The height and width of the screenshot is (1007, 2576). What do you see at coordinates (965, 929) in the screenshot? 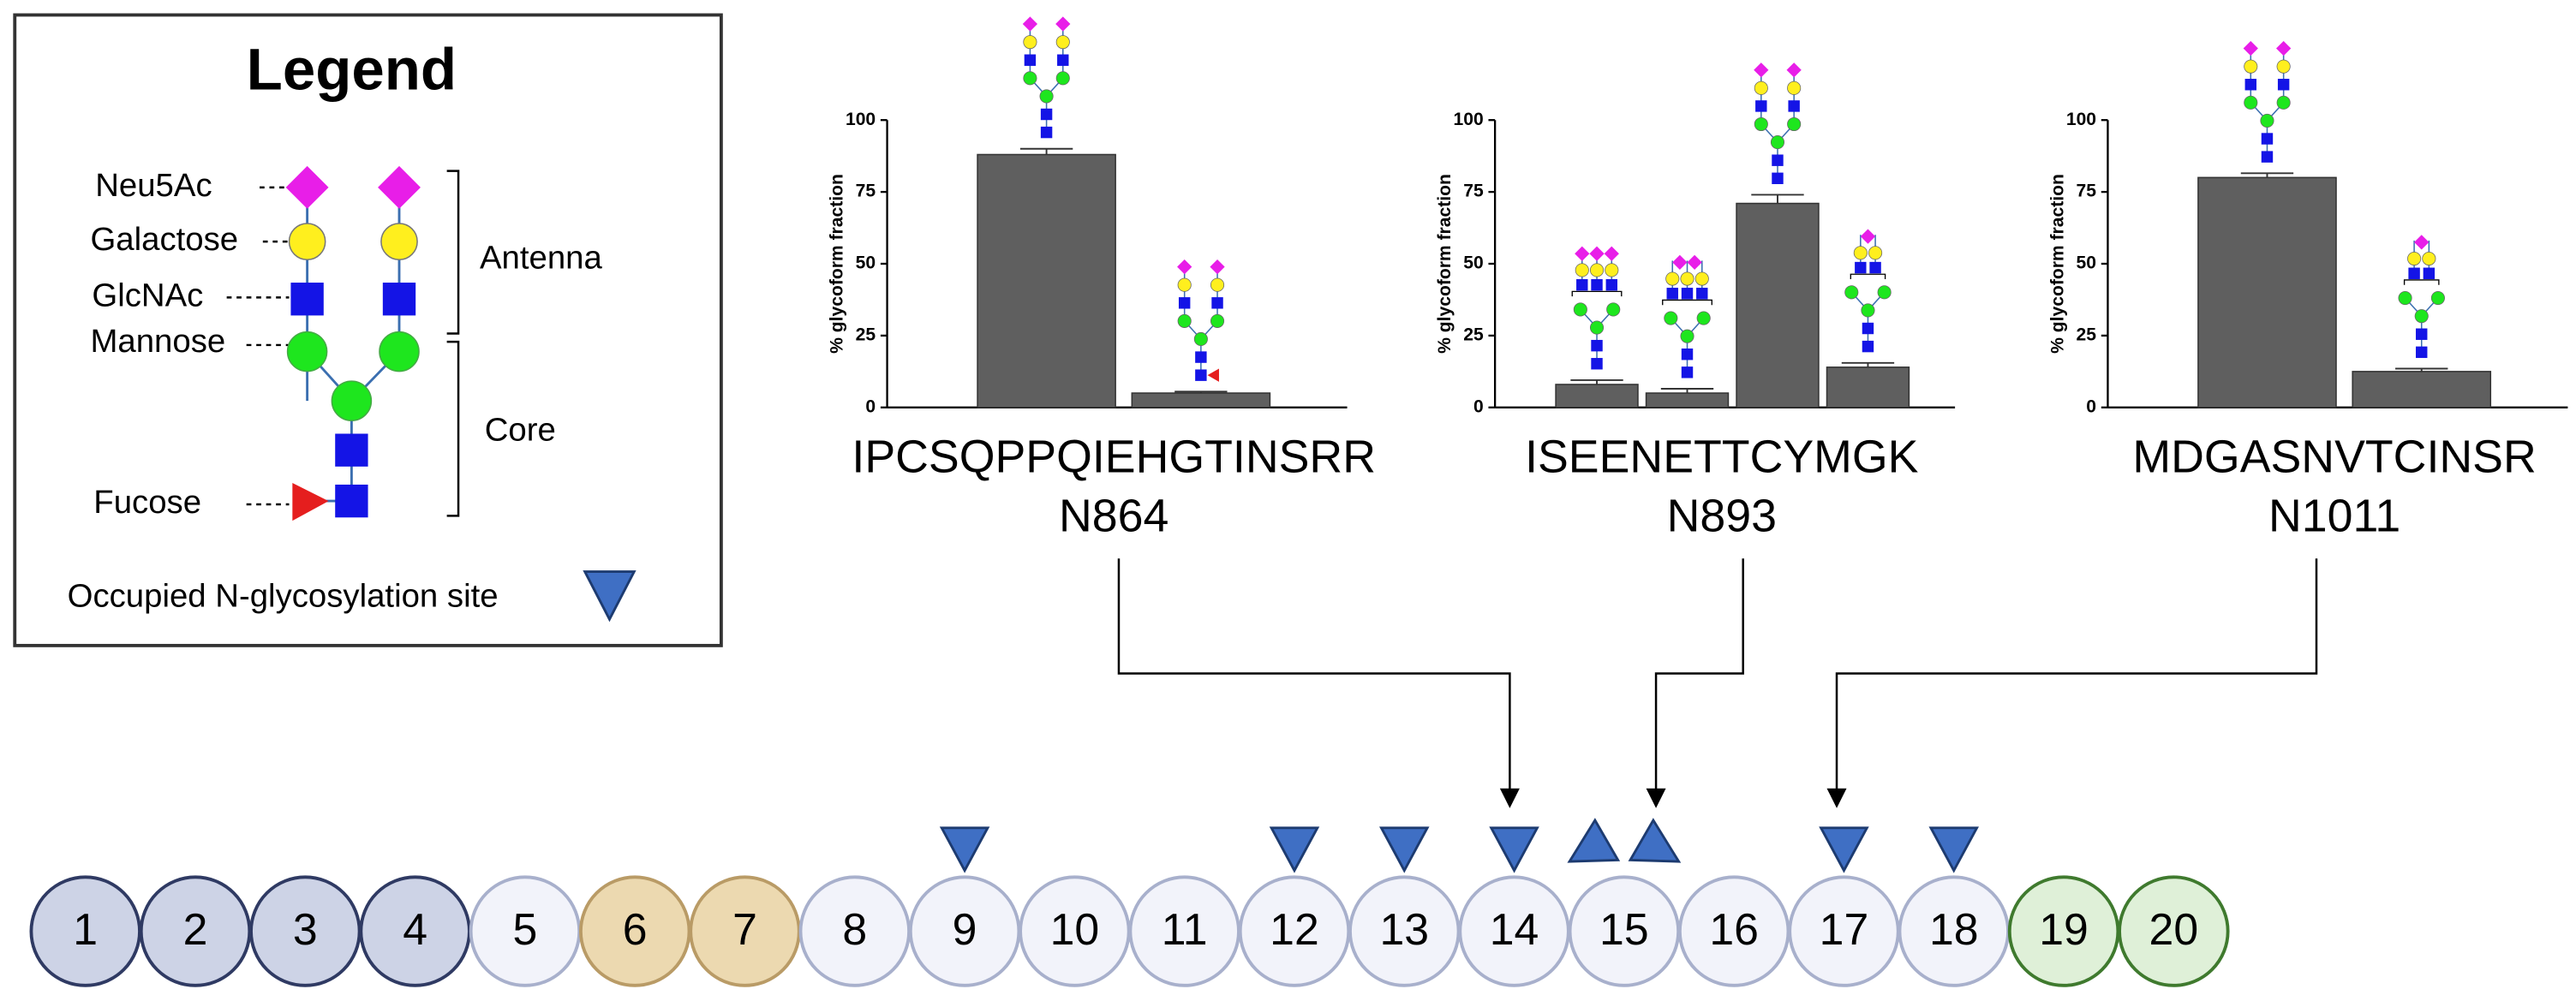
I see `domain-label: 9` at bounding box center [965, 929].